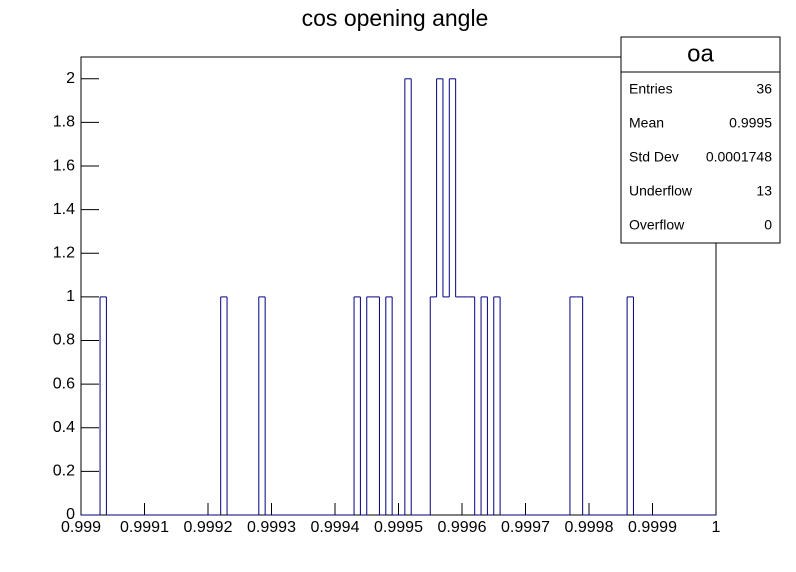 This screenshot has width=796, height=572. What do you see at coordinates (652, 527) in the screenshot?
I see `x-tick-label: 0.9999` at bounding box center [652, 527].